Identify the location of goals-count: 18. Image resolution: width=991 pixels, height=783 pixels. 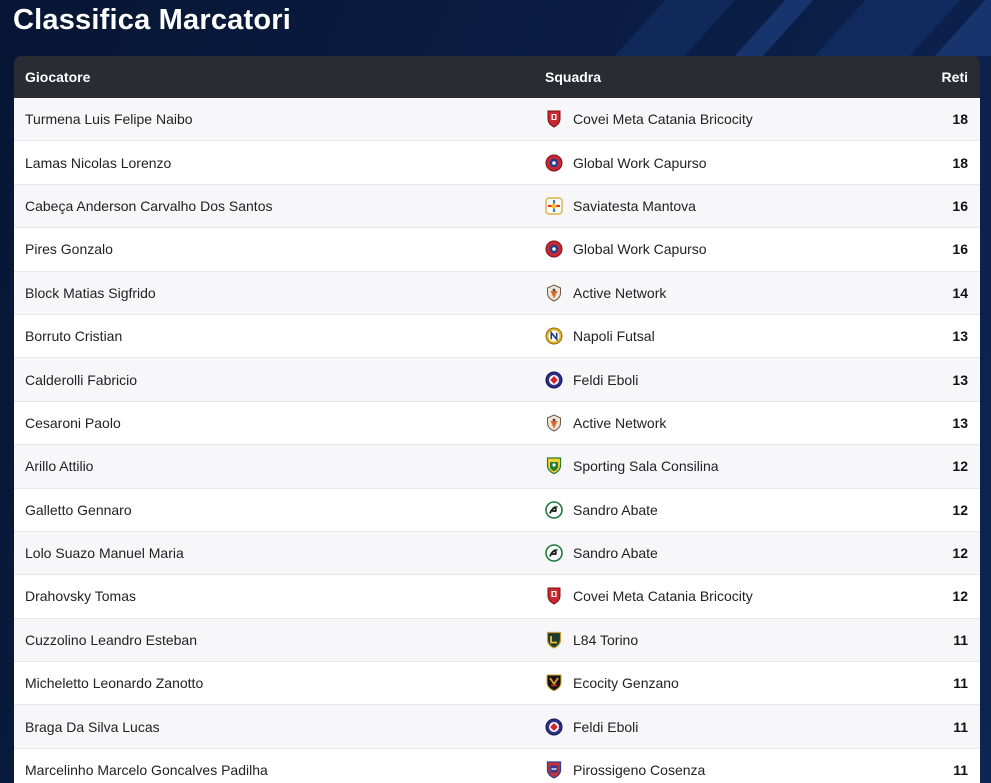
(960, 119).